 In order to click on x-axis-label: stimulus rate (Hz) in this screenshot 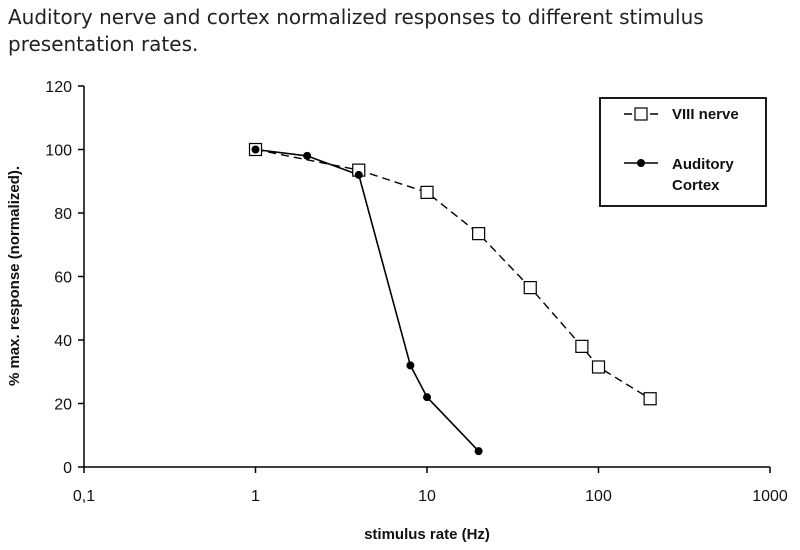, I will do `click(427, 534)`.